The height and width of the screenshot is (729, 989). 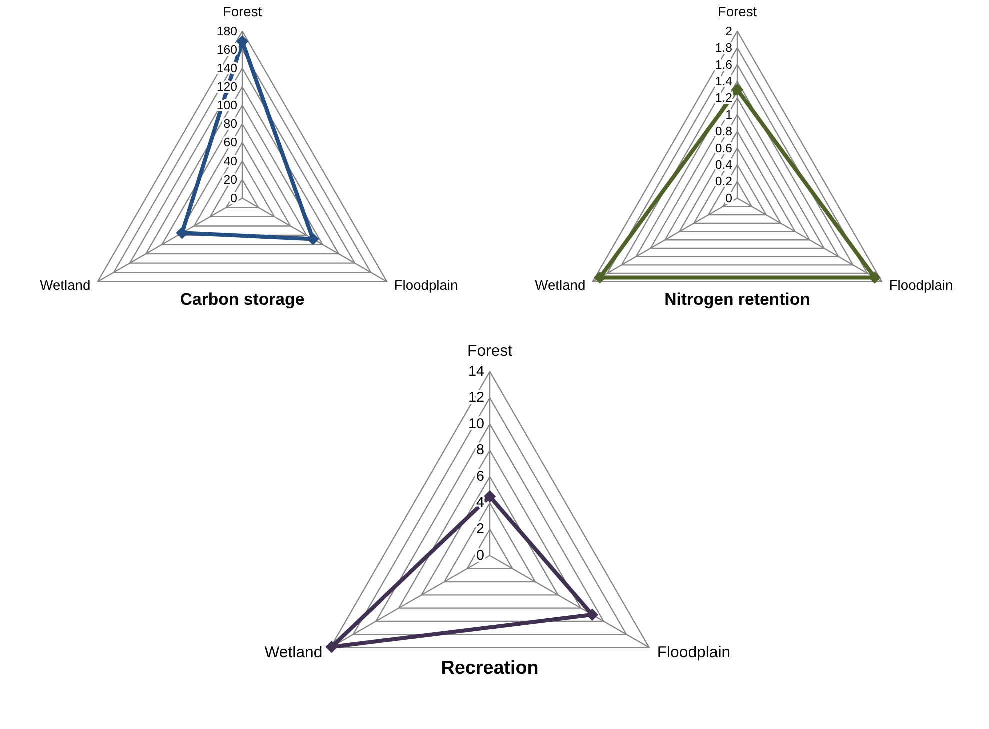 I want to click on y-tick-label: 8, so click(x=480, y=450).